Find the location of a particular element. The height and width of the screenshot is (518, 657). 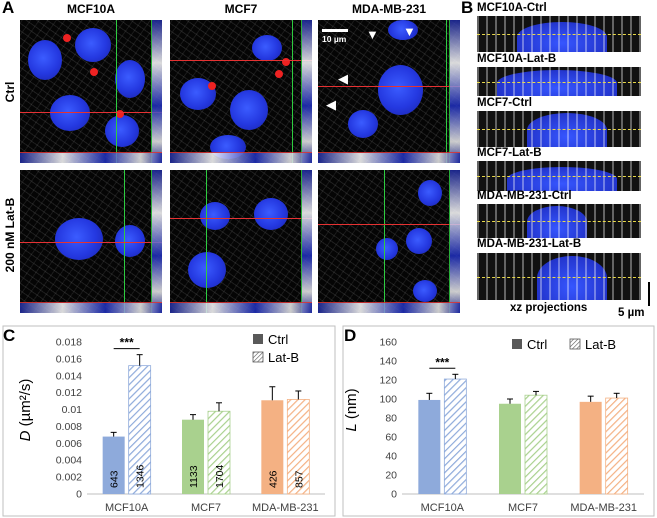

panel-letter-c: C is located at coordinates (9, 335).